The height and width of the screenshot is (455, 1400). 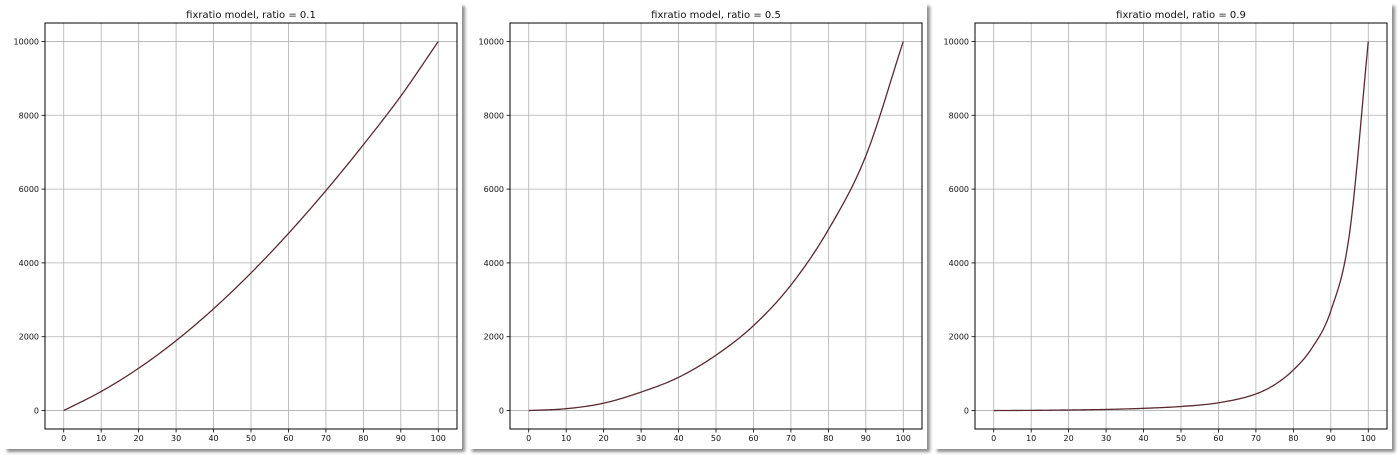 I want to click on chart-title: fixratio model, ratio = 0.5, so click(x=716, y=15).